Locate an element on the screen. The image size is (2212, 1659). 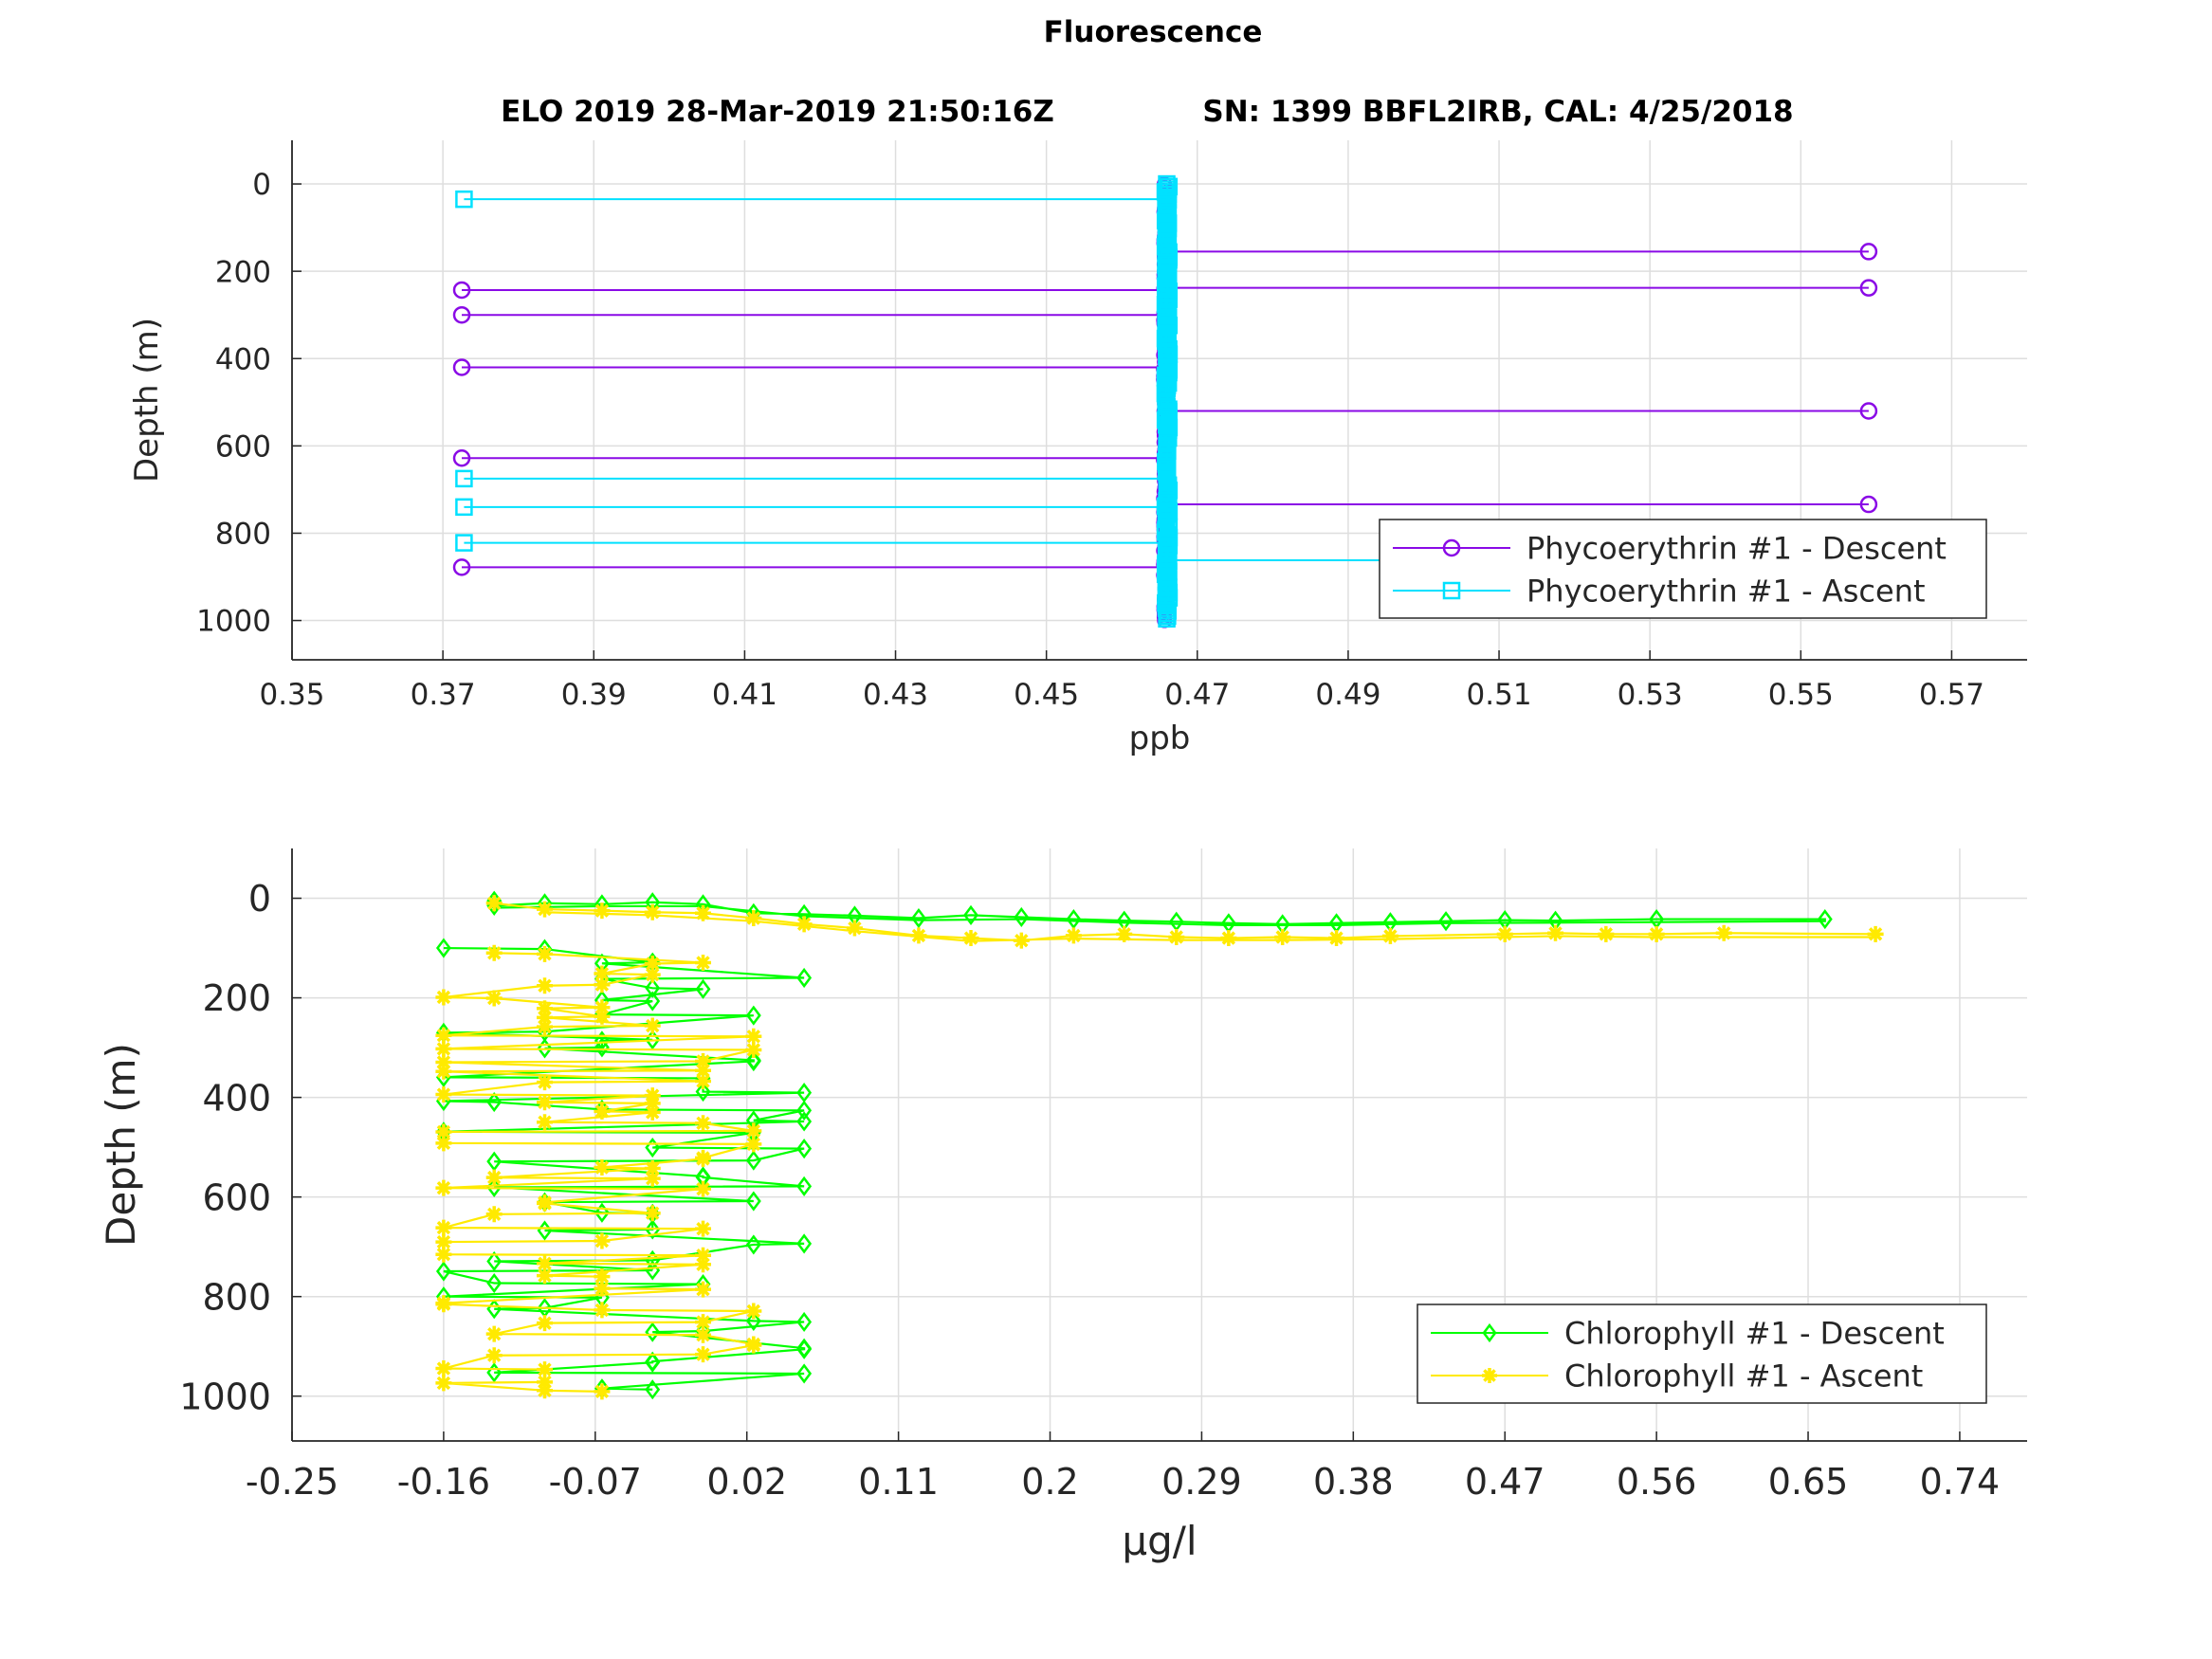
surface-trace is located at coordinates (1159, 913).